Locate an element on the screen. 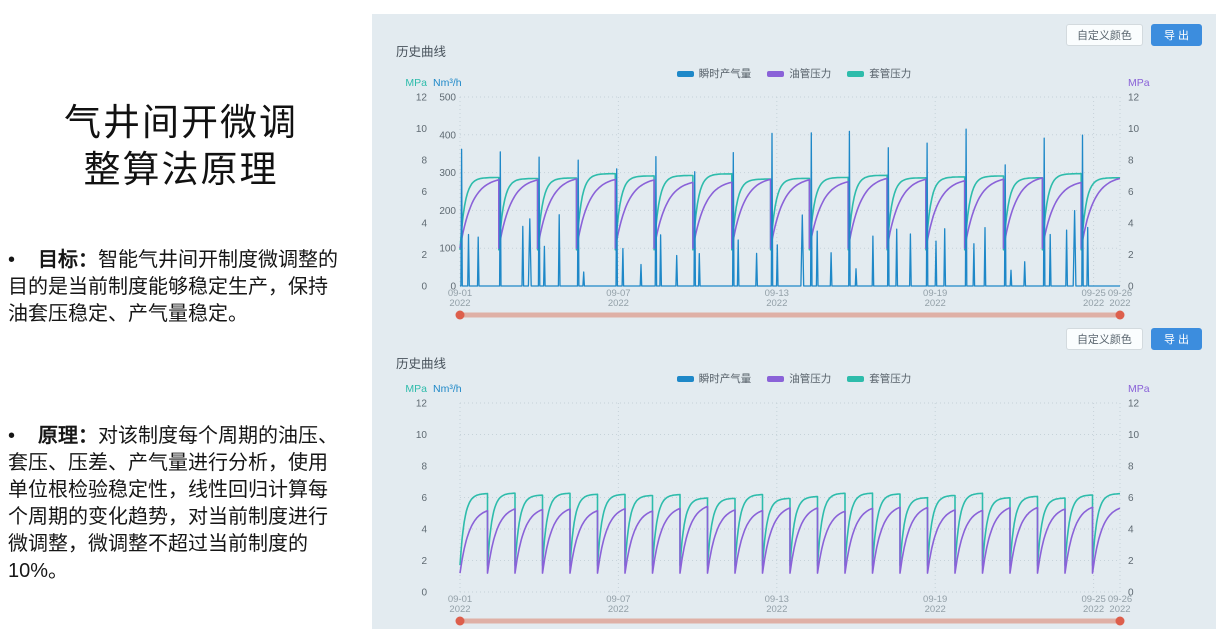 The width and height of the screenshot is (1216, 629). page-title-line-2: 整算法原理 is located at coordinates (181, 171).